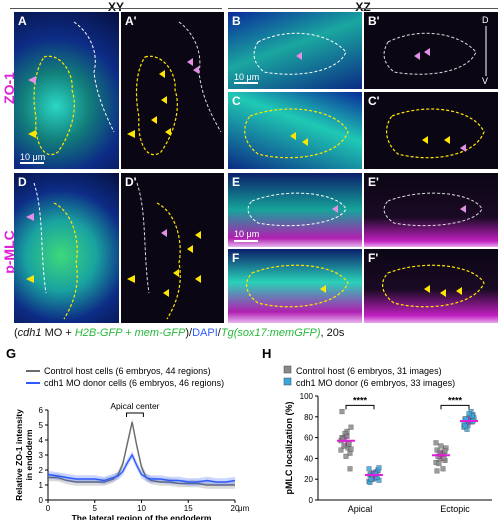 This screenshot has height=520, width=500. Describe the element at coordinates (266, 353) in the screenshot. I see `panel-label-H: H` at that location.